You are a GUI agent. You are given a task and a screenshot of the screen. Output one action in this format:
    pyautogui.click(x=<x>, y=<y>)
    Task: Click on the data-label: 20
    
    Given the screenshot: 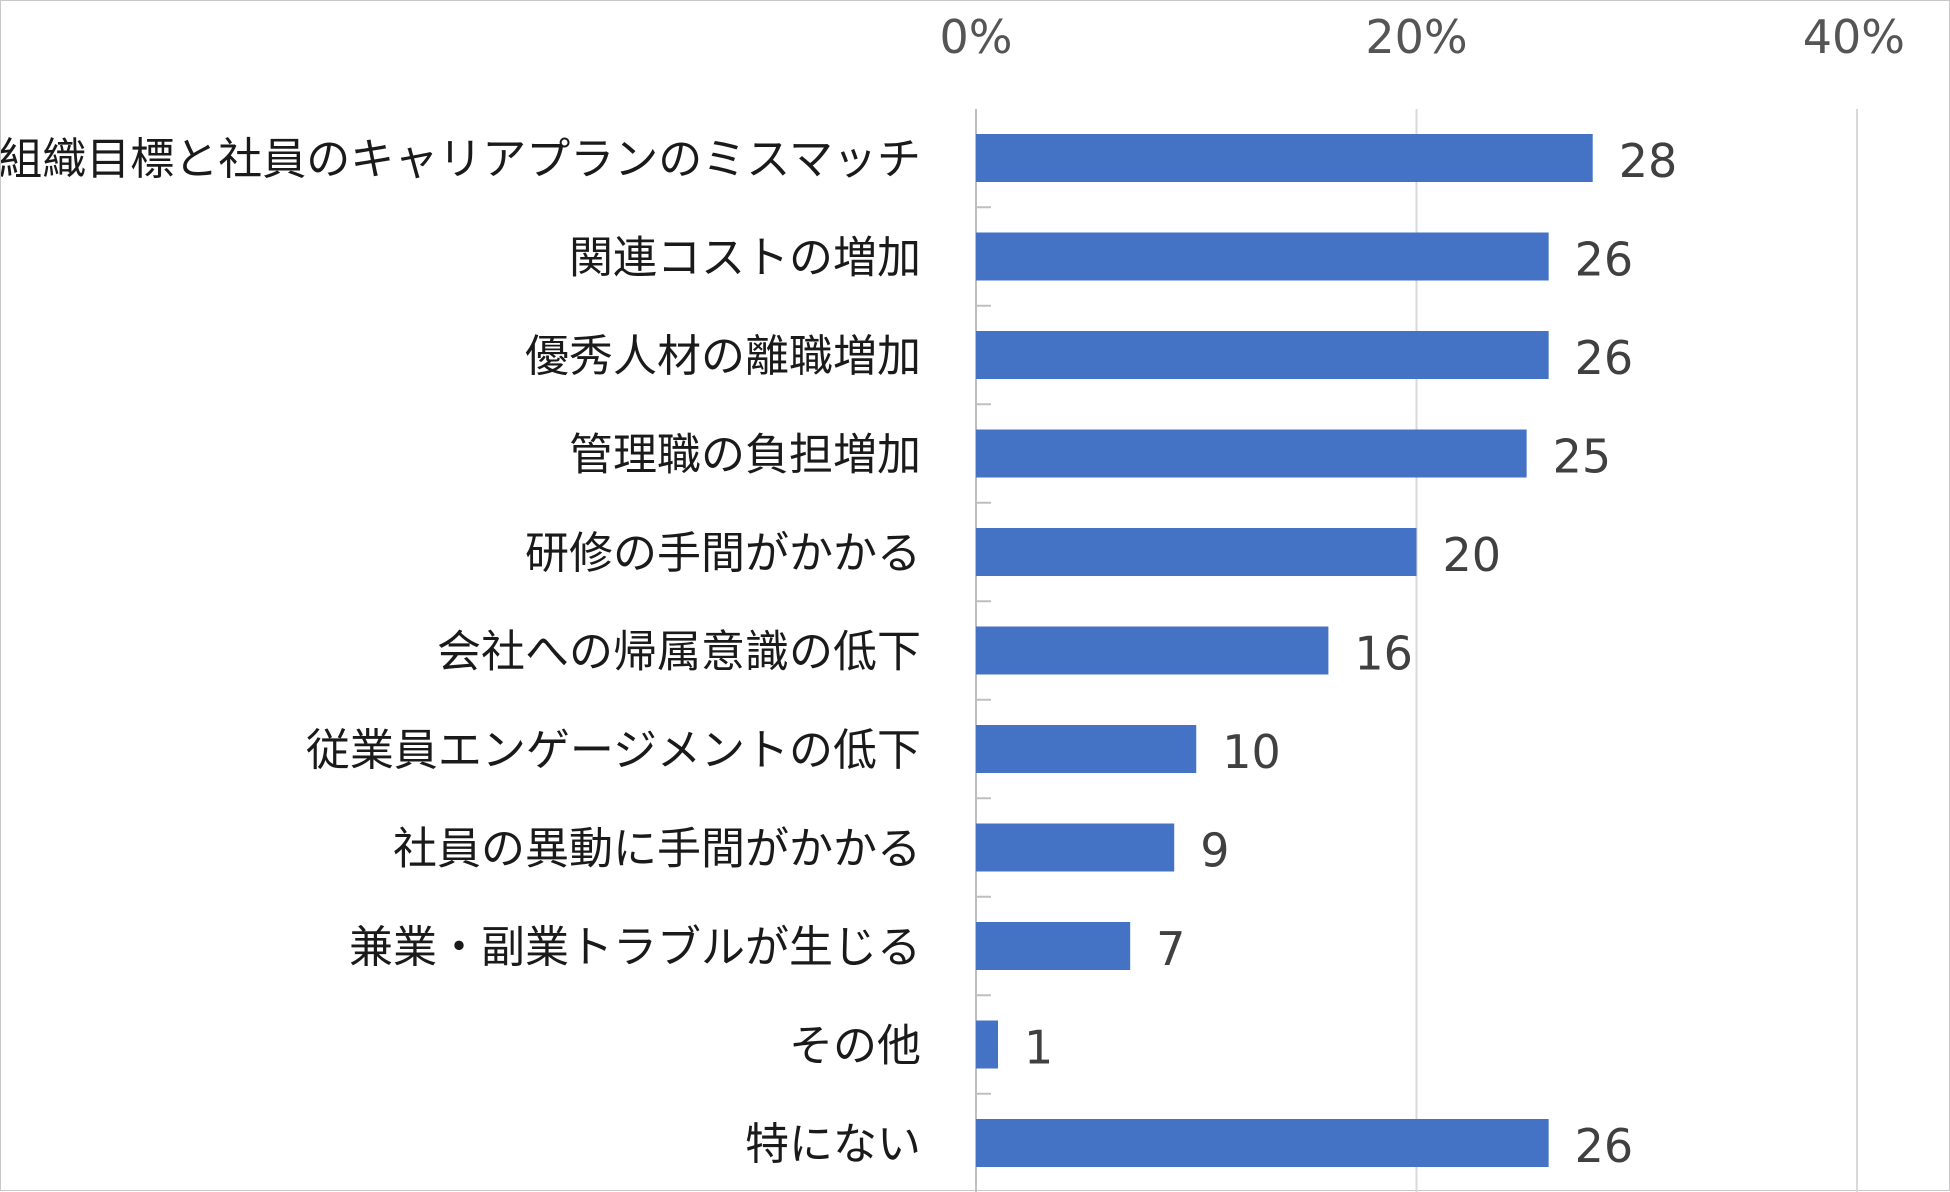 What is the action you would take?
    pyautogui.click(x=1472, y=555)
    